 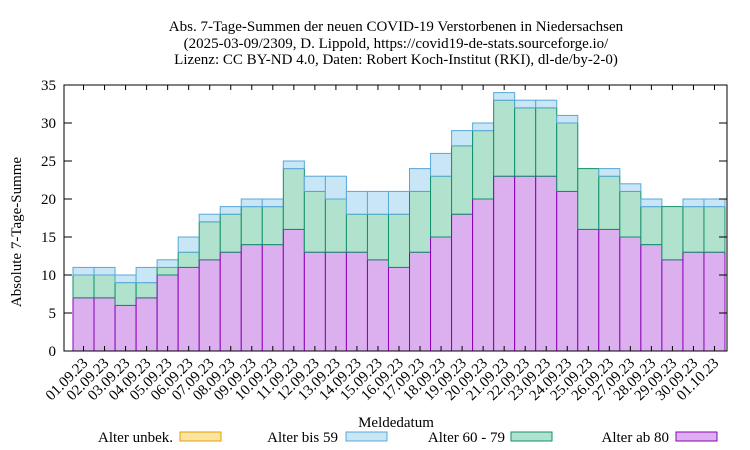 What do you see at coordinates (48, 86) in the screenshot?
I see `y-tick-label: 35` at bounding box center [48, 86].